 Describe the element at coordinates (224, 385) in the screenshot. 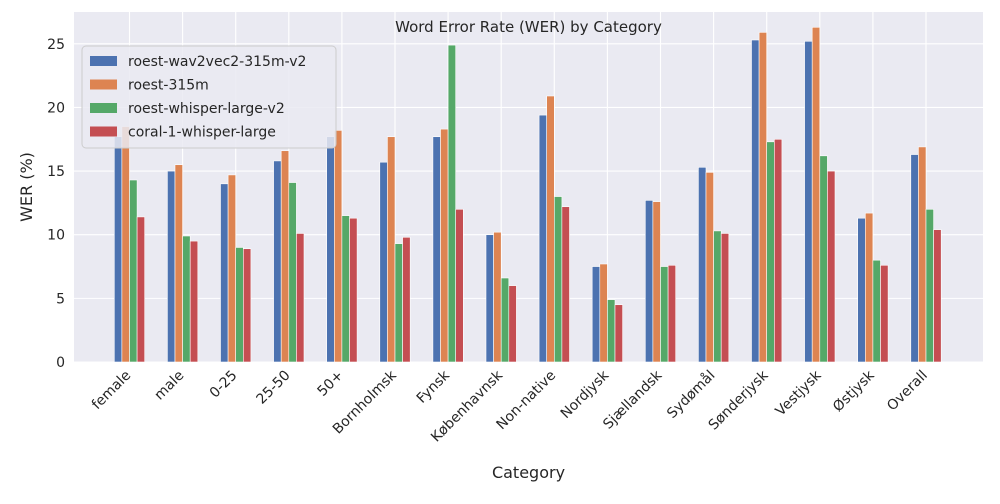

I see `x-tick-label: 0-25` at that location.